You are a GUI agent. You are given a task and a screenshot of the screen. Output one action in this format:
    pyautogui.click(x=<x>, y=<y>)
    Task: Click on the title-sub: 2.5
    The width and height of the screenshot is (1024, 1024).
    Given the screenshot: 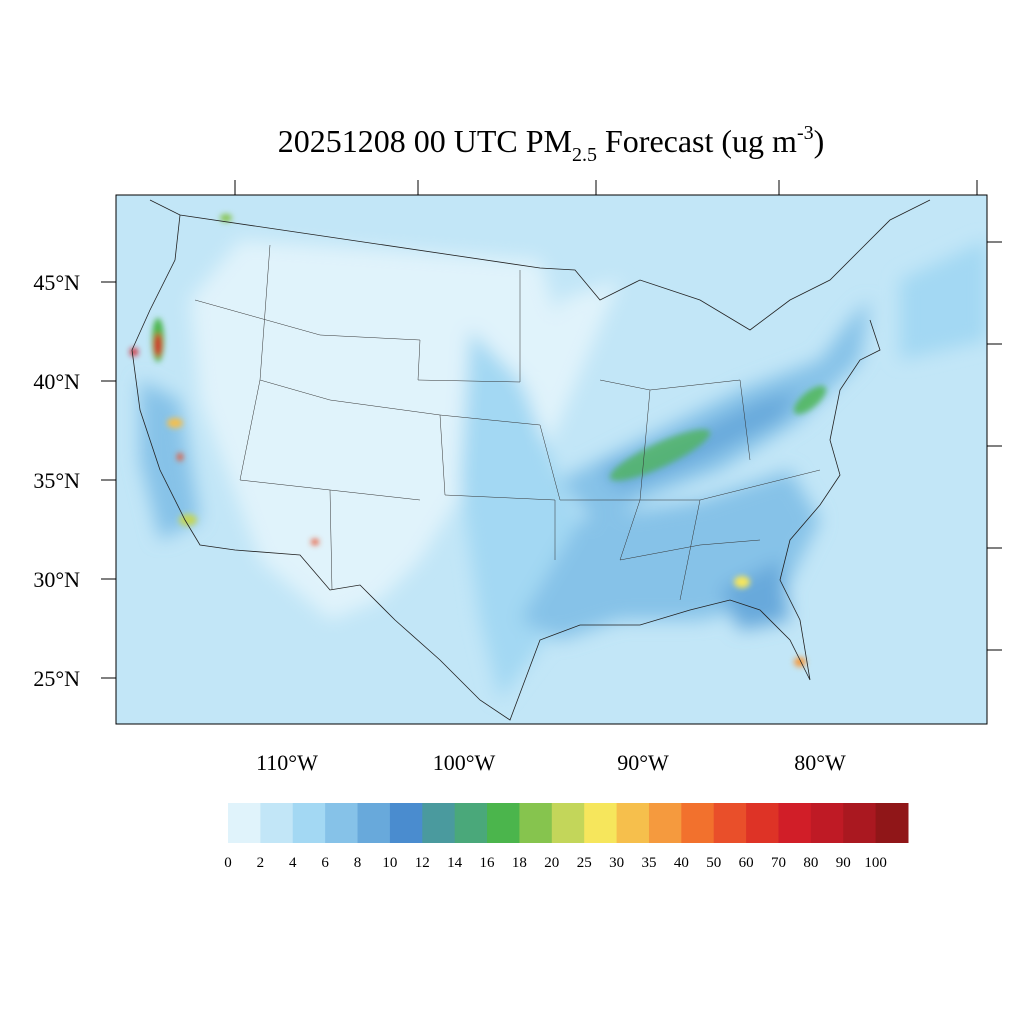 What is the action you would take?
    pyautogui.click(x=584, y=155)
    